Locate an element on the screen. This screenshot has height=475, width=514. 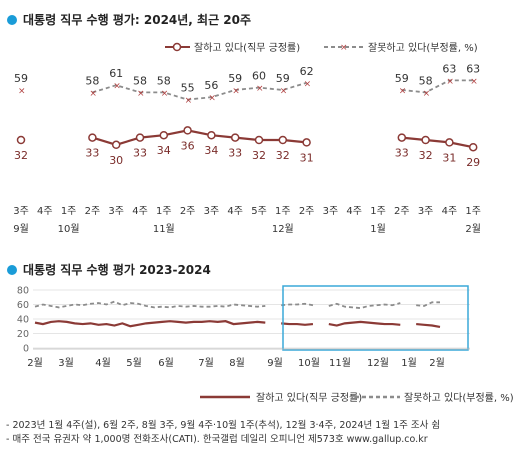
disapprove-value-label: 60 is located at coordinates (259, 76).